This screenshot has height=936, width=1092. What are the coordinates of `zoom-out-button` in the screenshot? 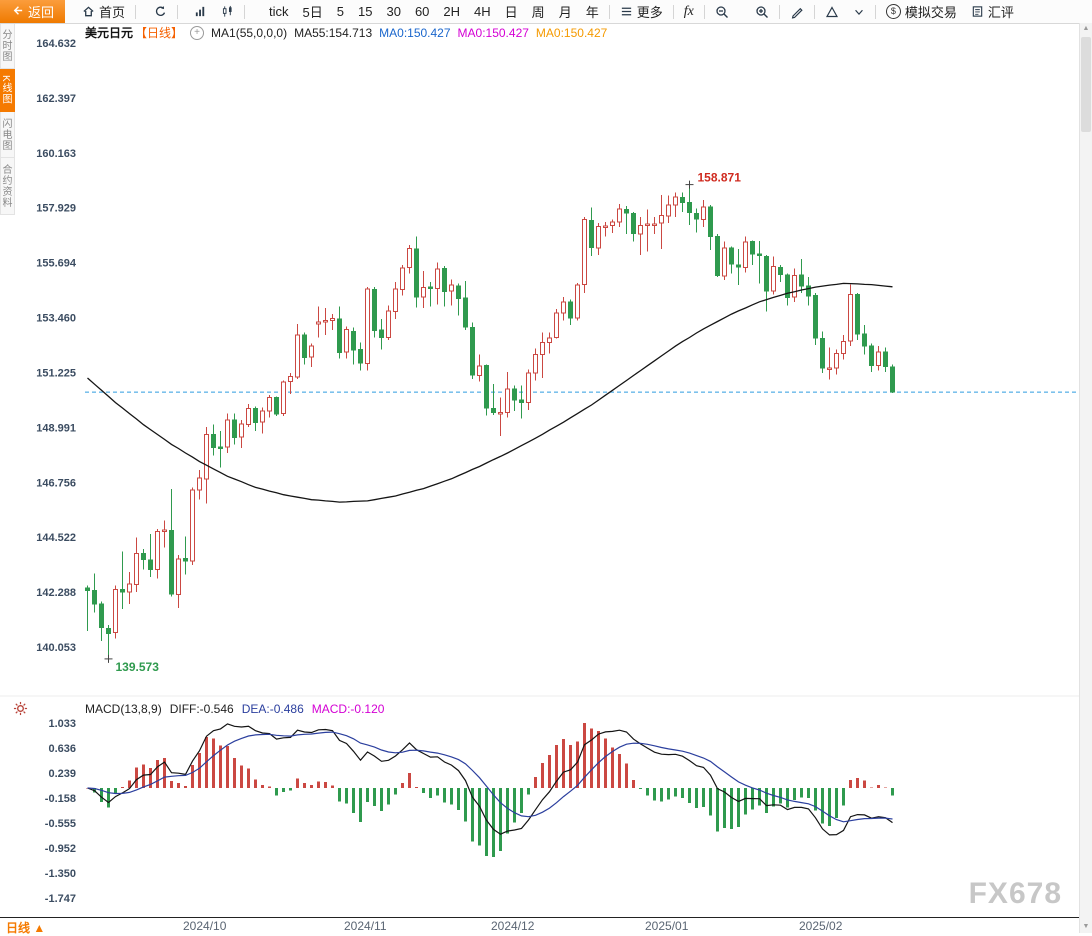 It's located at (722, 11).